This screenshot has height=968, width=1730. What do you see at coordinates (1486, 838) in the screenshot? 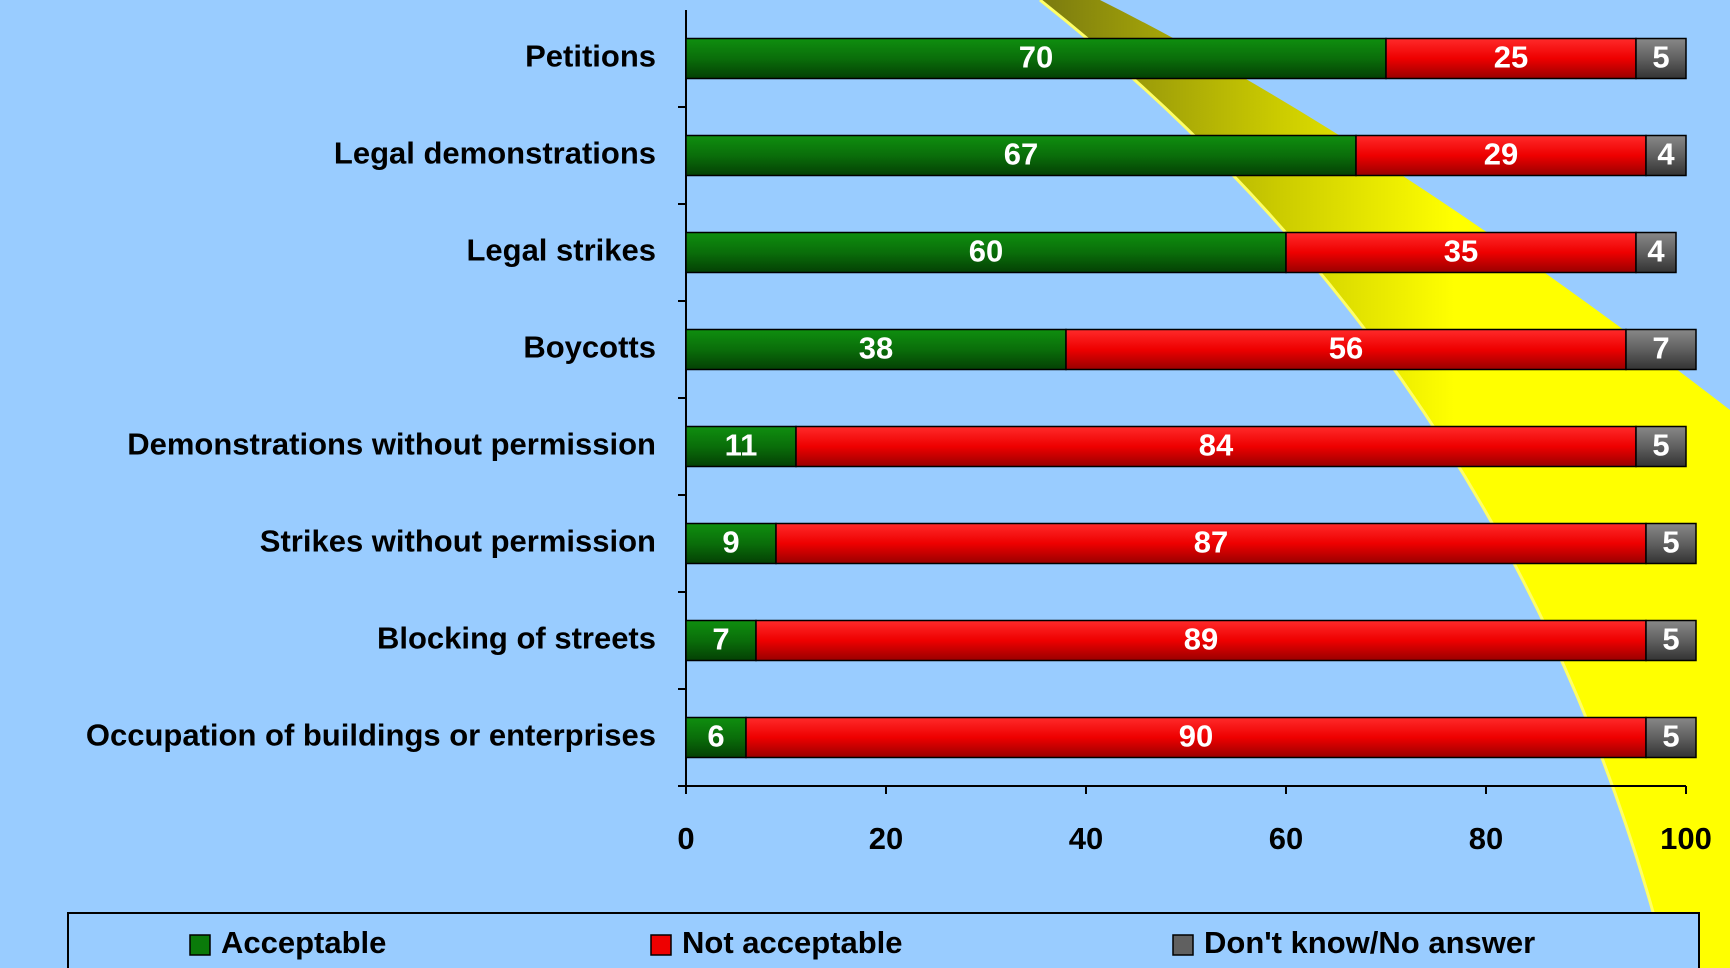
I see `x-tick-label: 80` at bounding box center [1486, 838].